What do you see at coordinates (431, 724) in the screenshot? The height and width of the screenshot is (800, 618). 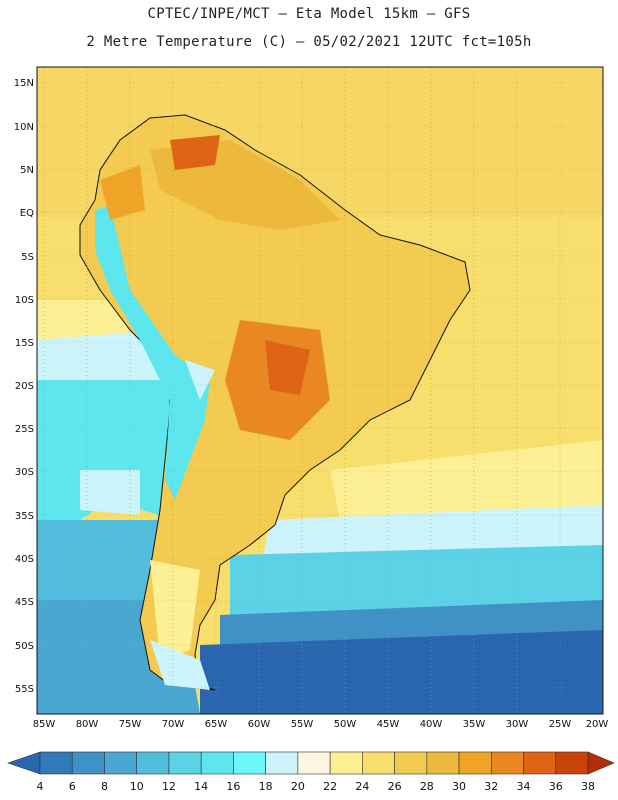 I see `lon-label: 40W` at bounding box center [431, 724].